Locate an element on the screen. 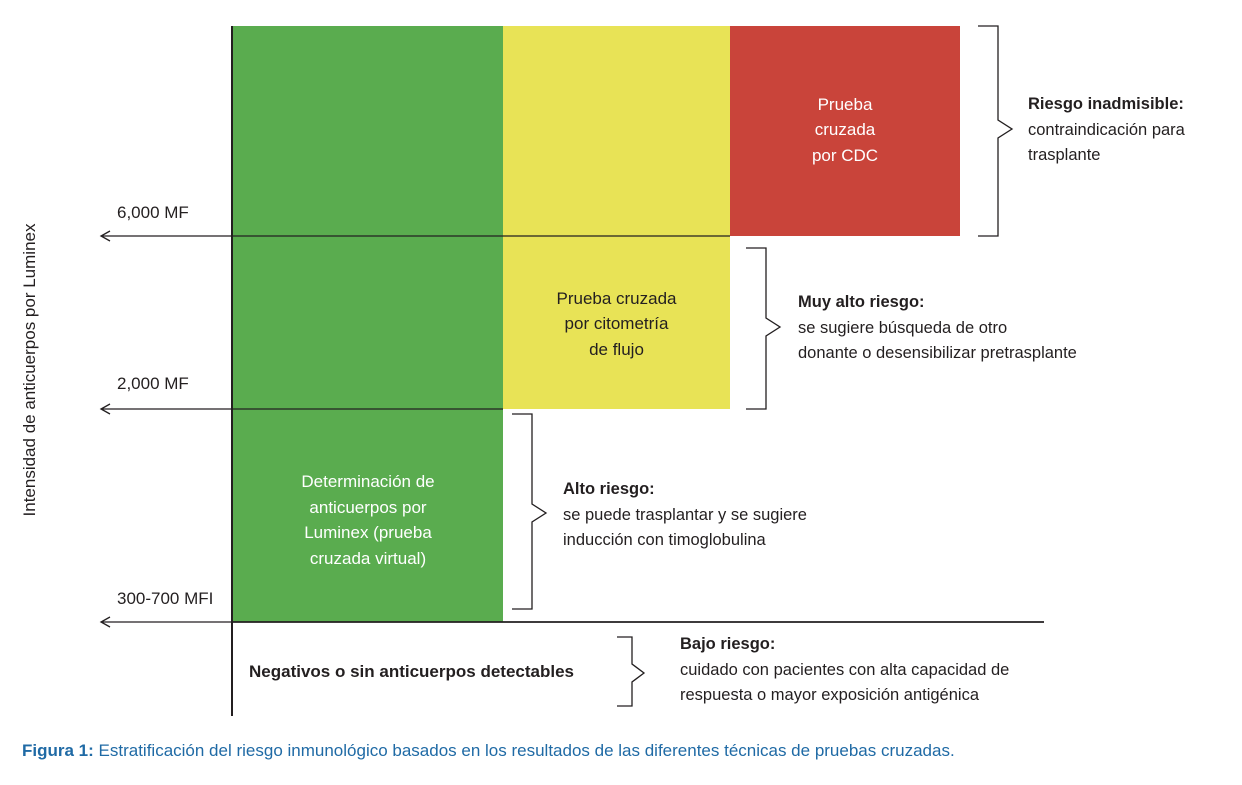 Image resolution: width=1242 pixels, height=785 pixels. risk-high-title: Alto riesgo: is located at coordinates (609, 489).